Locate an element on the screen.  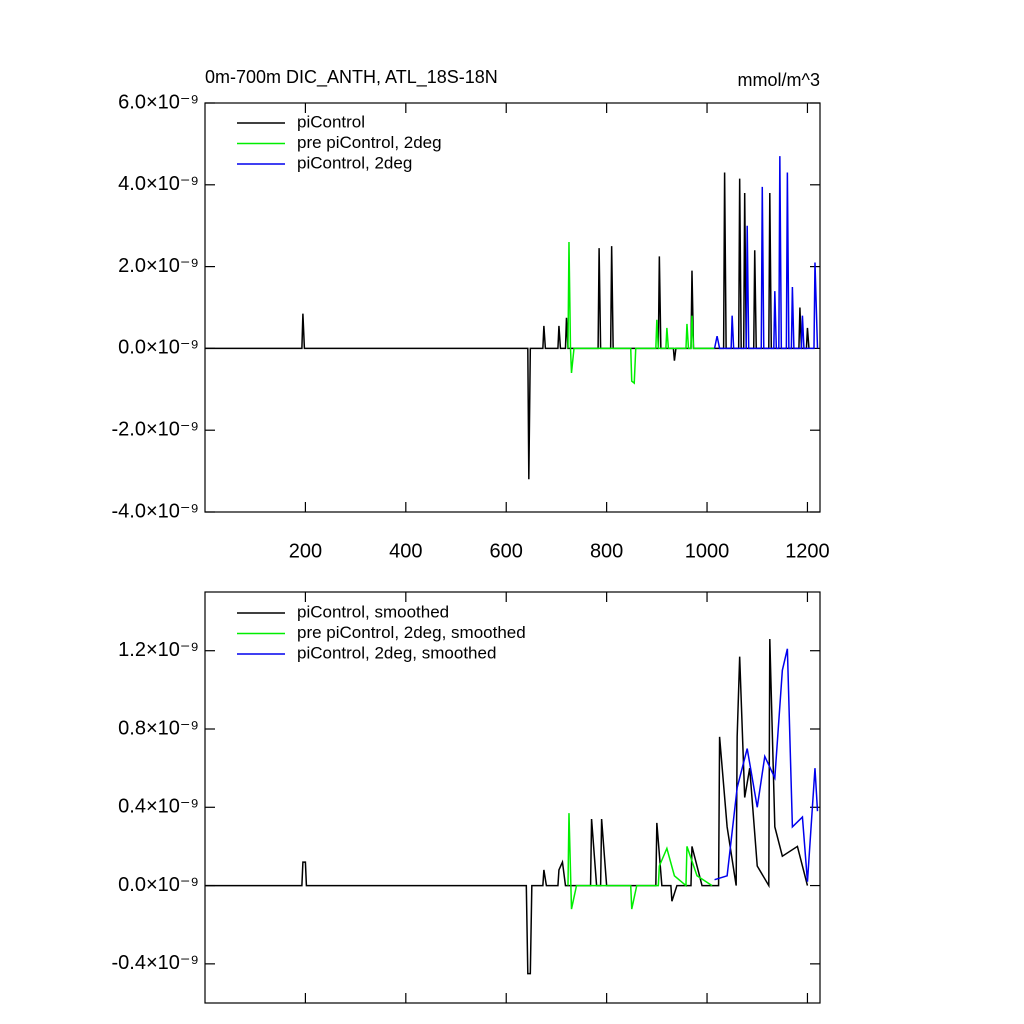
legend-label: piControl is located at coordinates (331, 121).